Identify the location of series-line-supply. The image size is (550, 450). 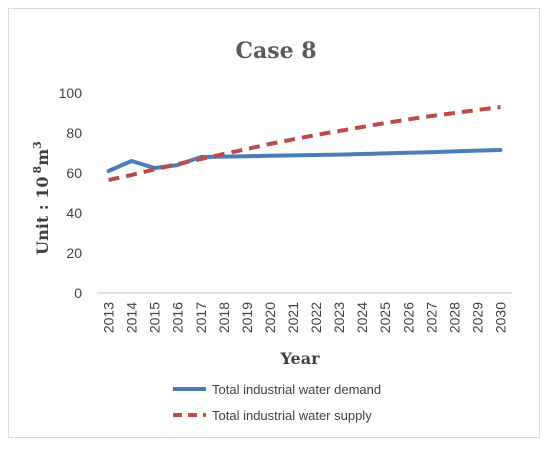
(304, 143).